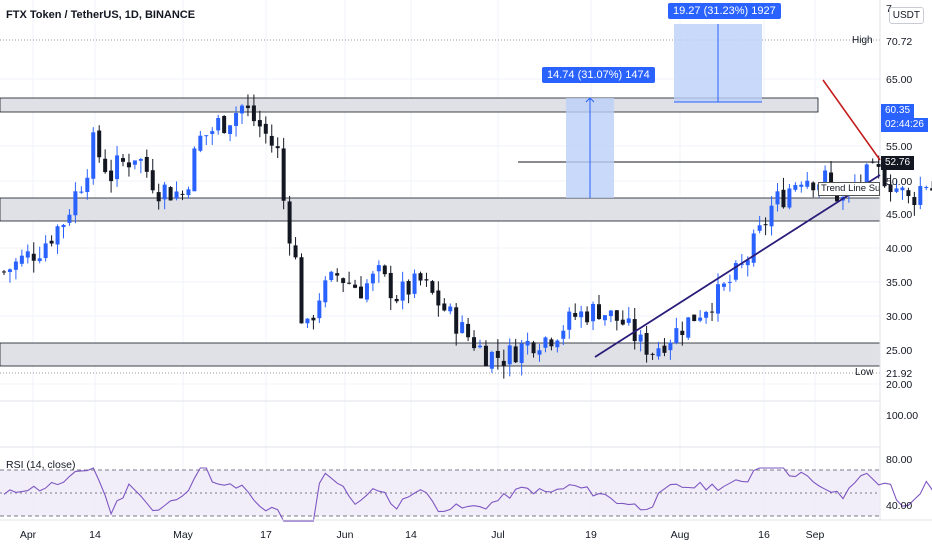 The width and height of the screenshot is (932, 550). I want to click on rsi-tick-label: 40.00, so click(899, 506).